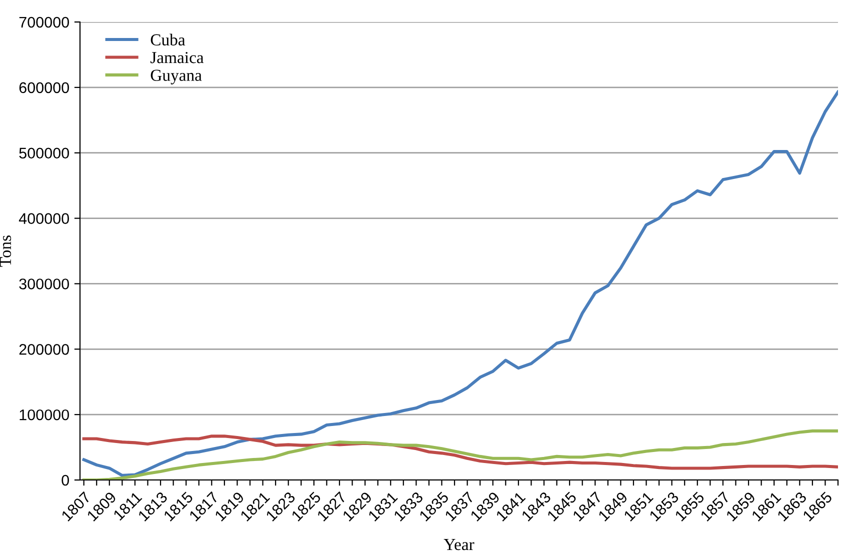 This screenshot has height=552, width=841. What do you see at coordinates (176, 77) in the screenshot?
I see `legend-label: Guyana` at bounding box center [176, 77].